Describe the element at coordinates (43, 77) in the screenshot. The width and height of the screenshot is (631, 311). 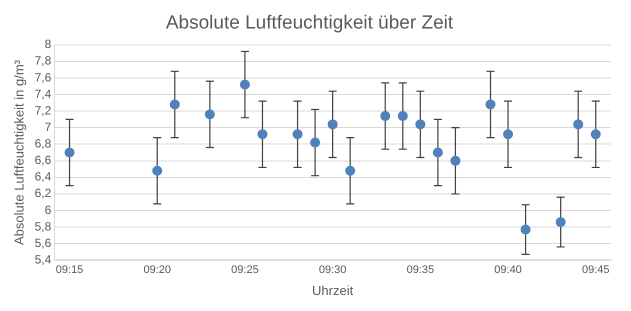
I see `y-tick-label: 7,6` at that location.